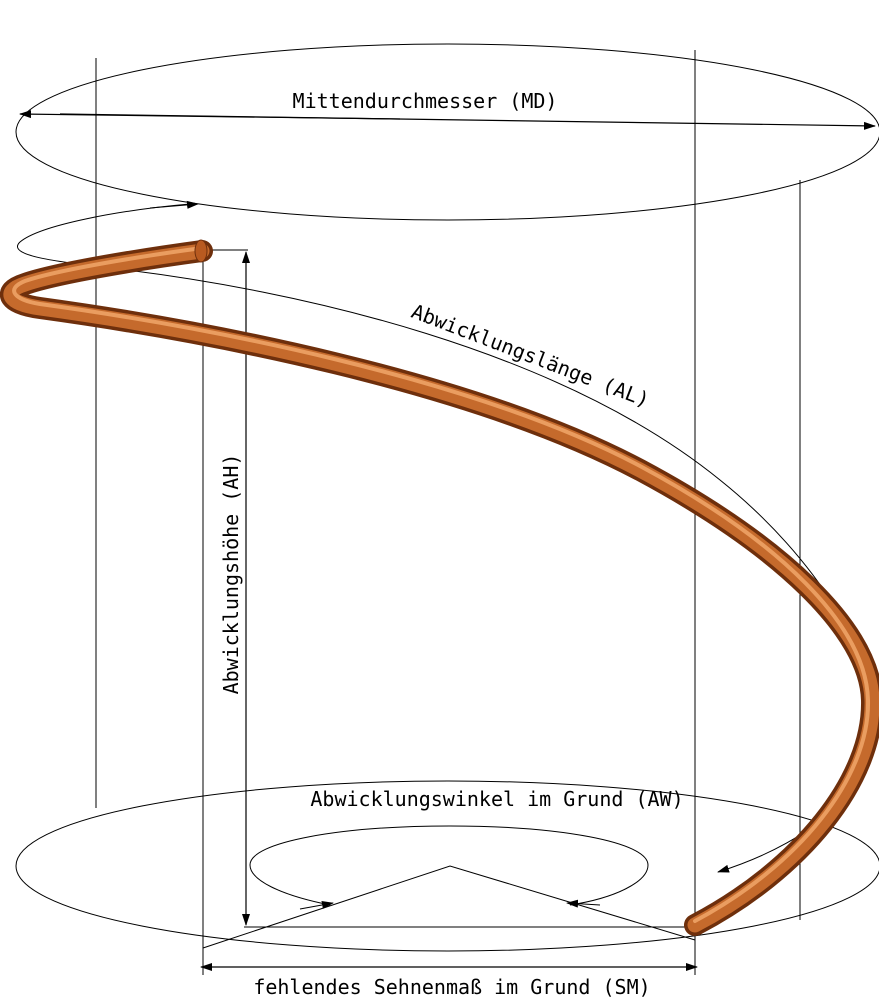  I want to click on angle-arrow-right, so click(583, 903).